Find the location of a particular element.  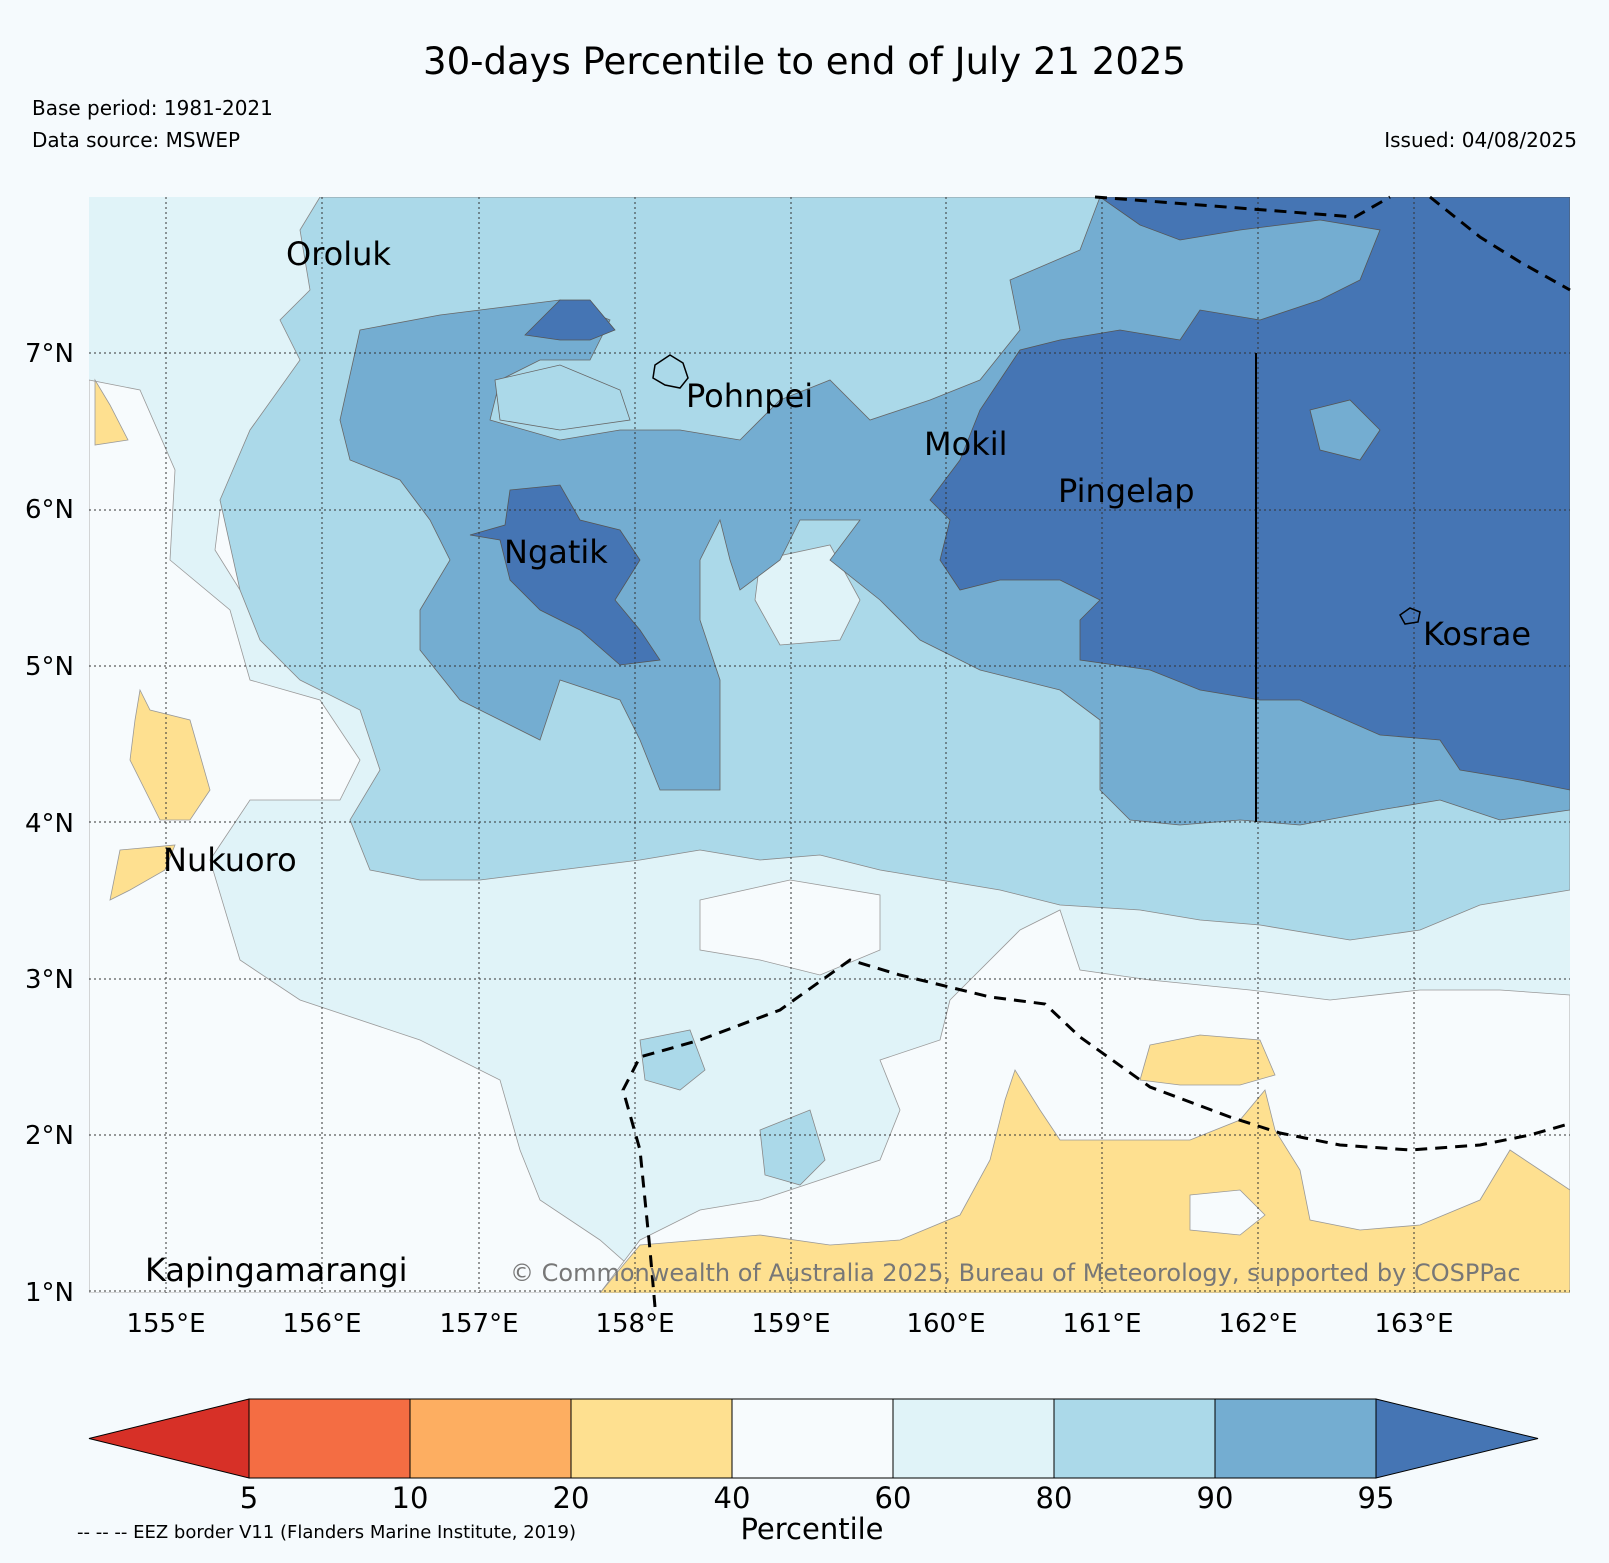

lon-tick-158e: 158°E is located at coordinates (634, 1324).